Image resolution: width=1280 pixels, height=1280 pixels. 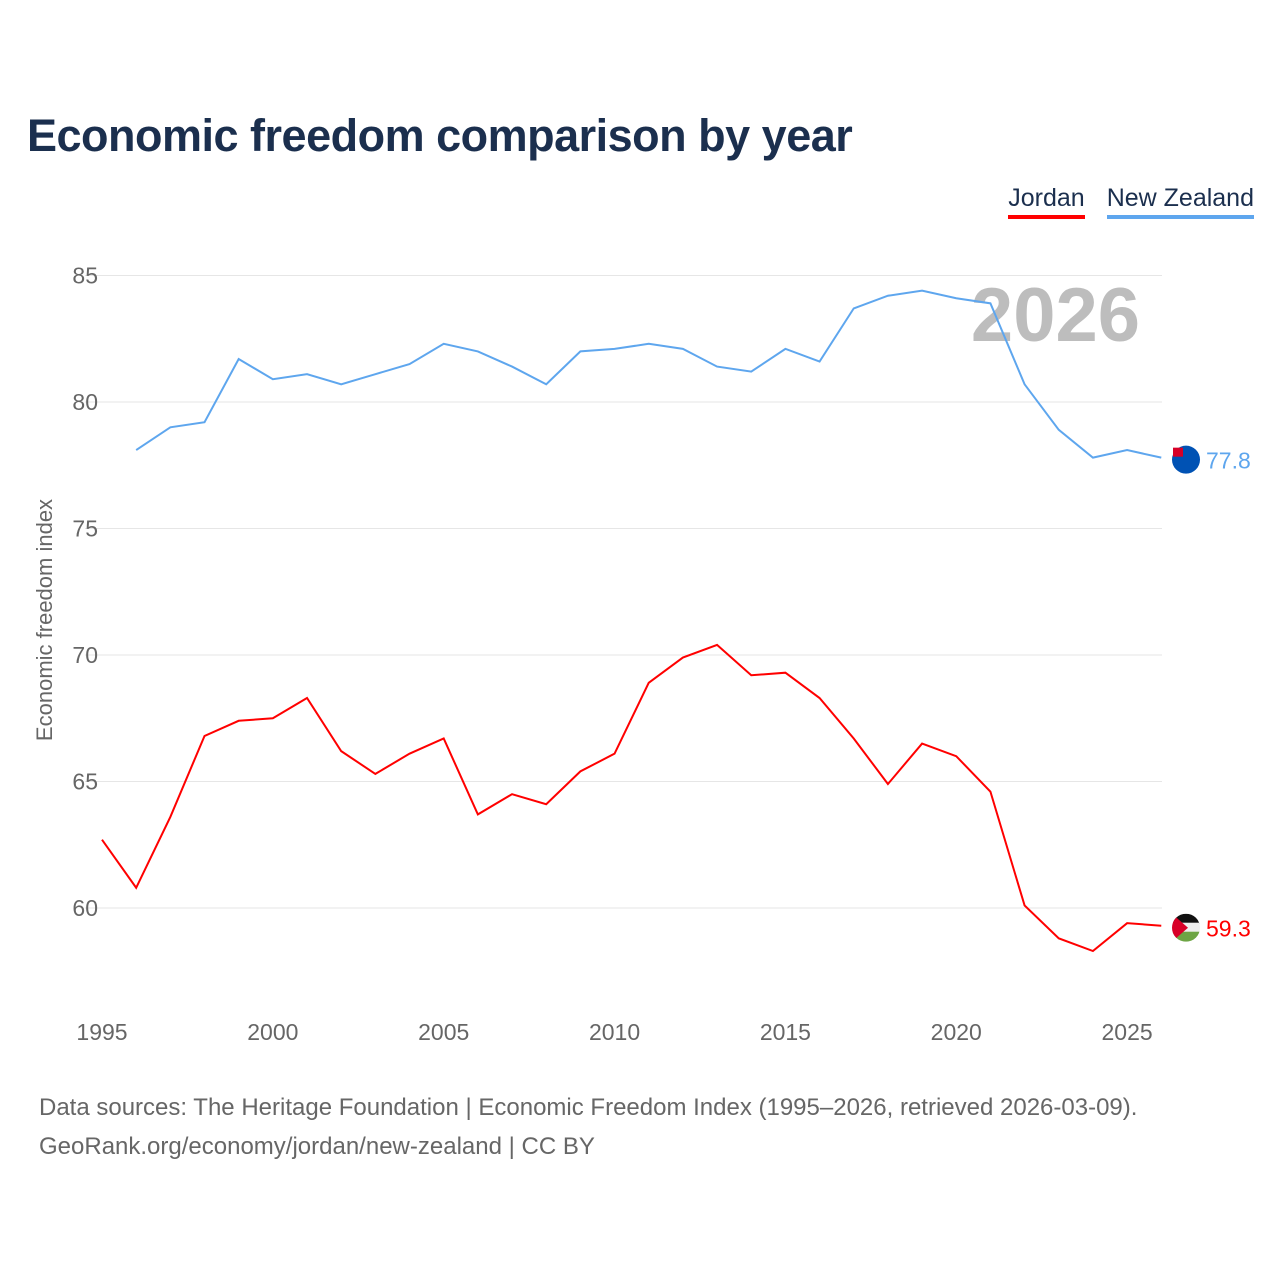 What do you see at coordinates (1046, 201) in the screenshot?
I see `legend-jordan: Jordan` at bounding box center [1046, 201].